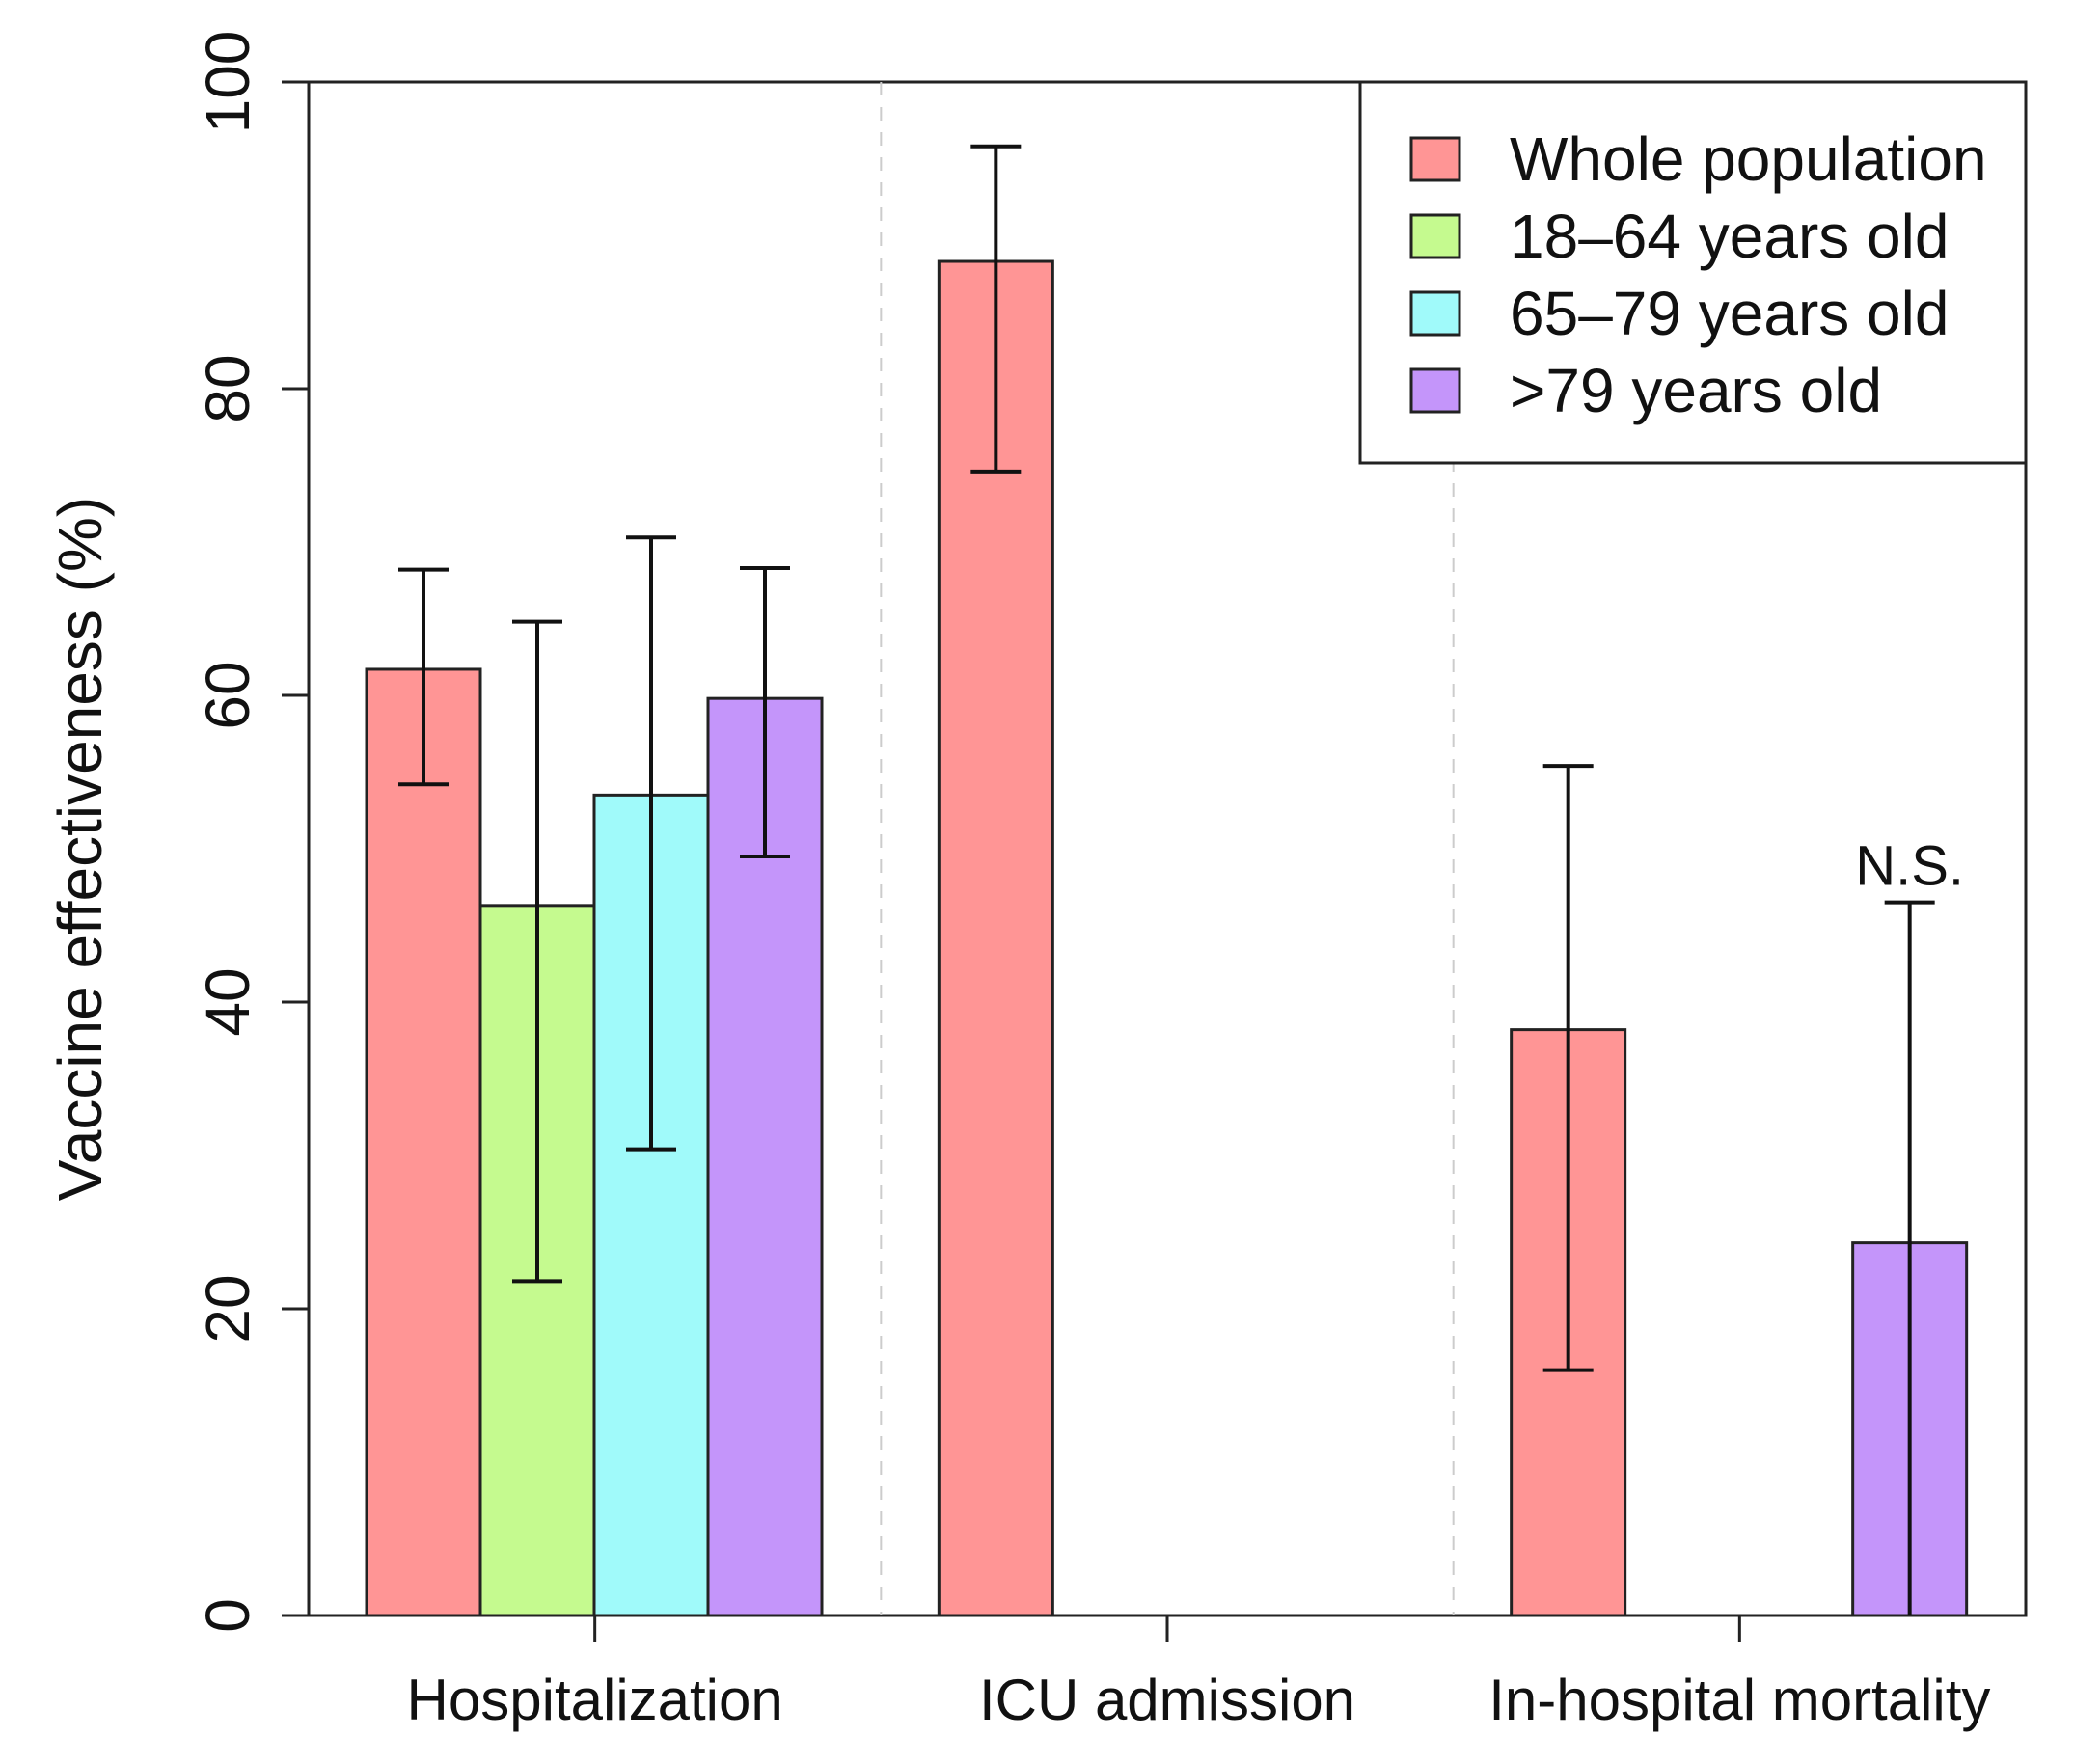  Describe the element at coordinates (1729, 314) in the screenshot. I see `legend-label-65-79-years-old: 65–79 years old` at that location.